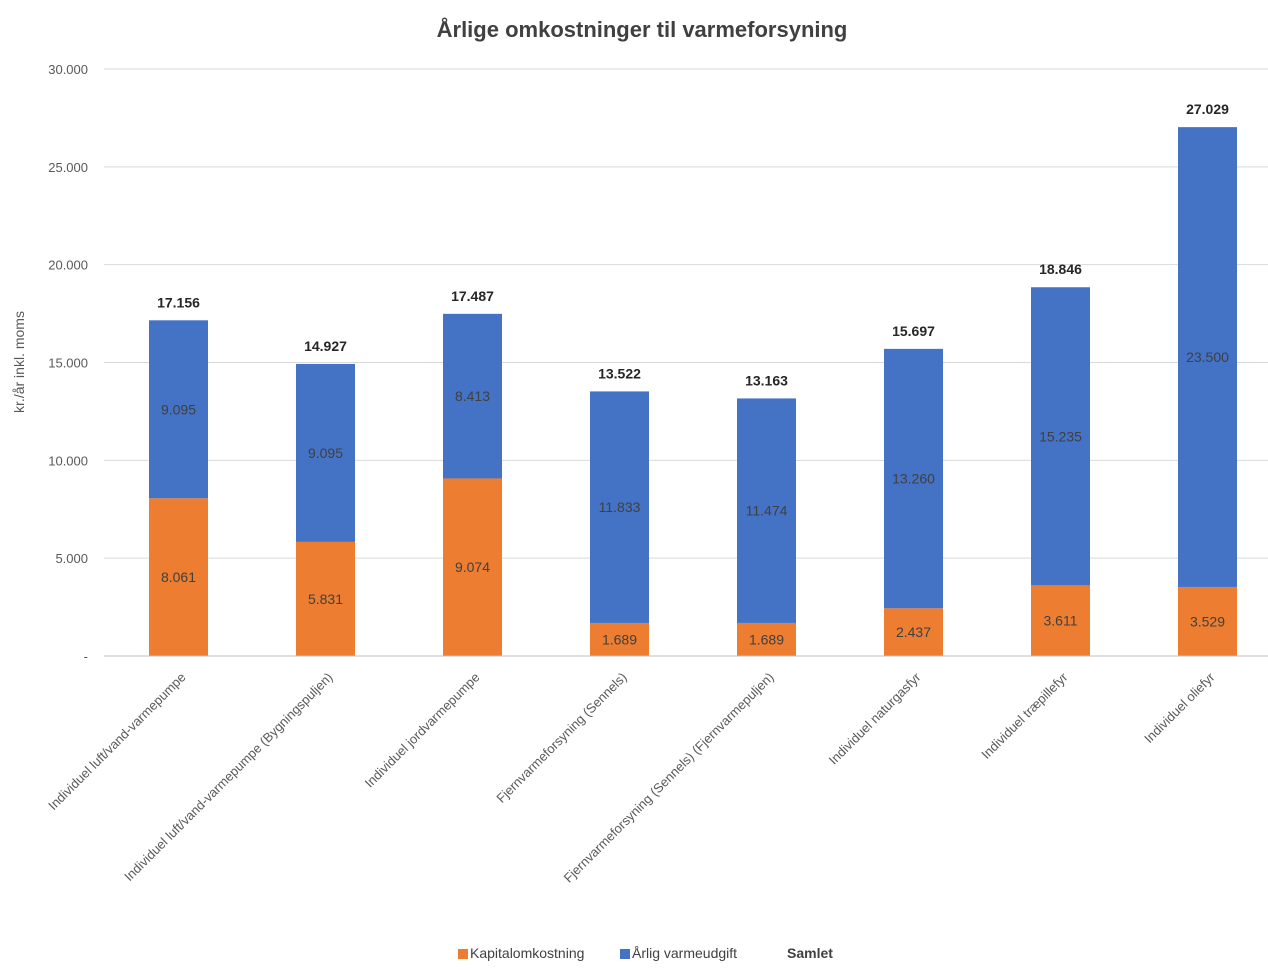  What do you see at coordinates (642, 29) in the screenshot?
I see `chart-title: Årlige omkostninger til varmeforsyning` at bounding box center [642, 29].